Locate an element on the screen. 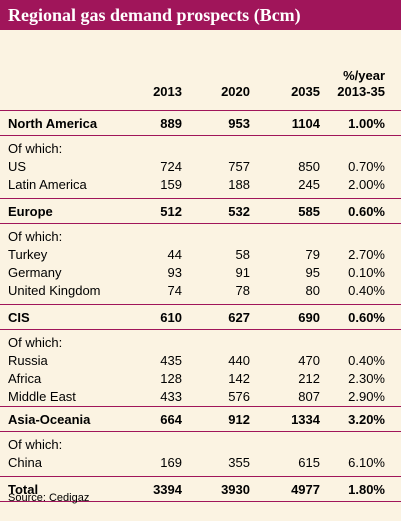  value-growth: 2.70% is located at coordinates (366, 254).